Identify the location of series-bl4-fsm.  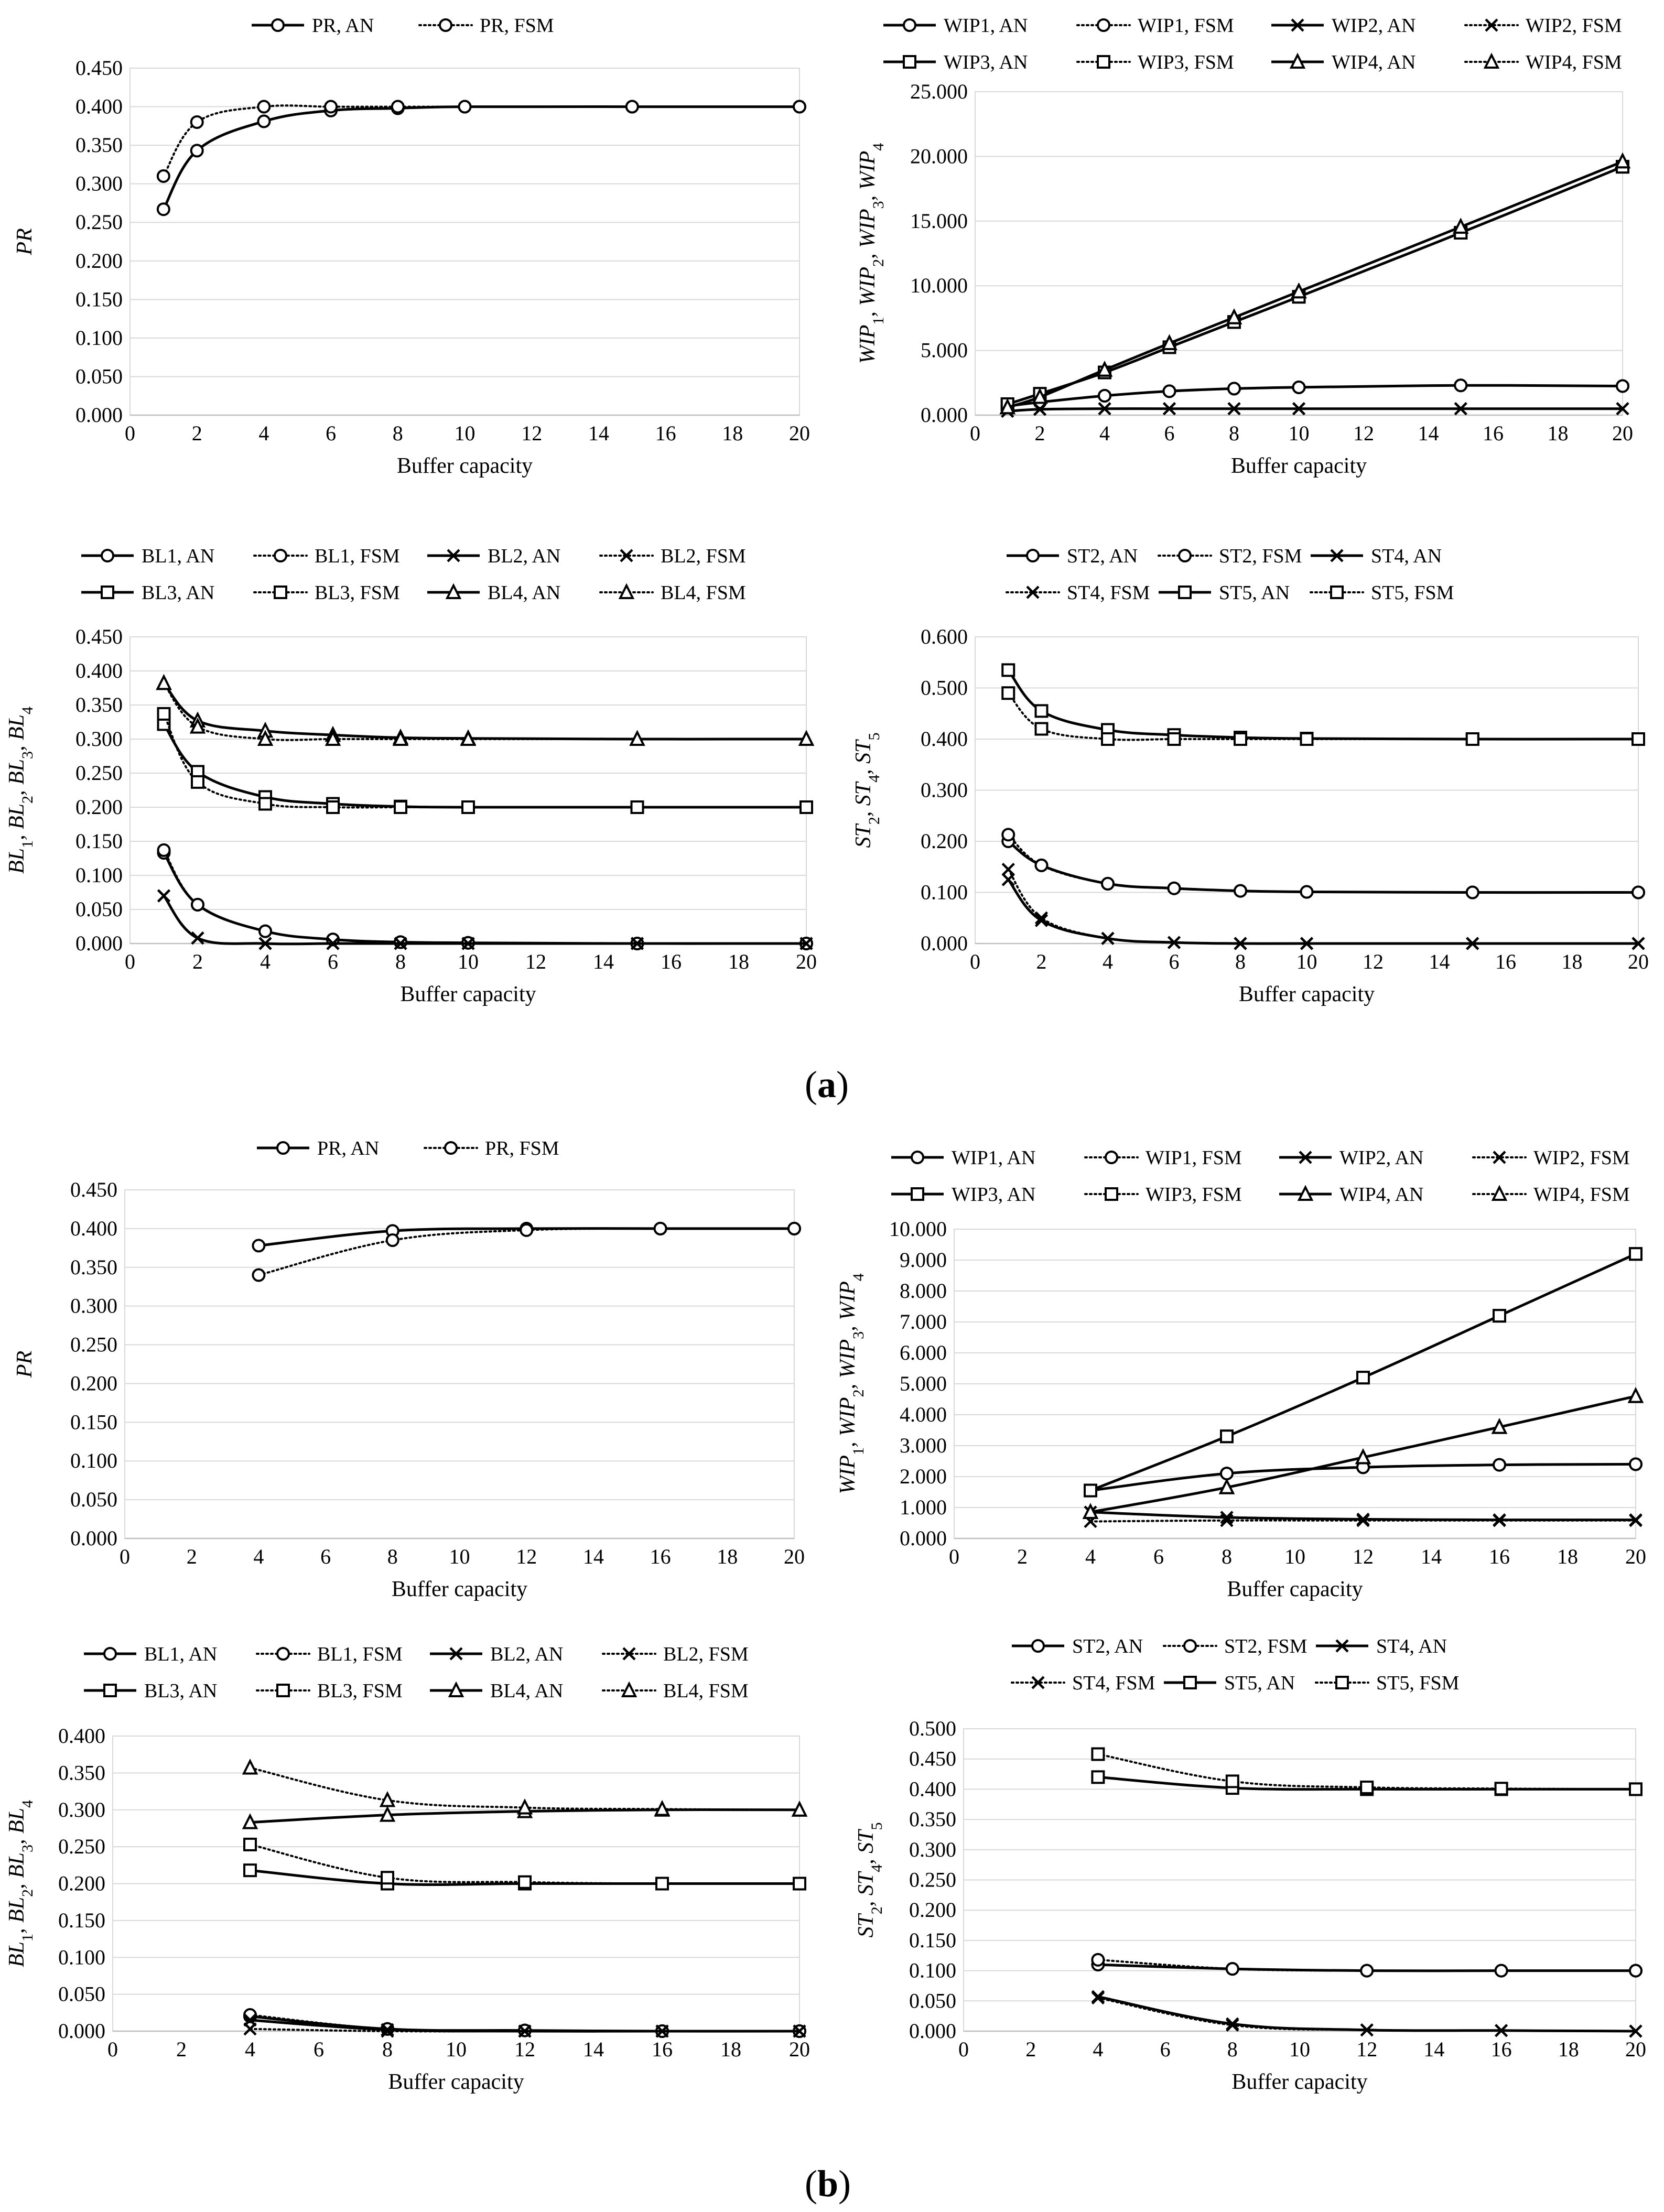
(485, 710).